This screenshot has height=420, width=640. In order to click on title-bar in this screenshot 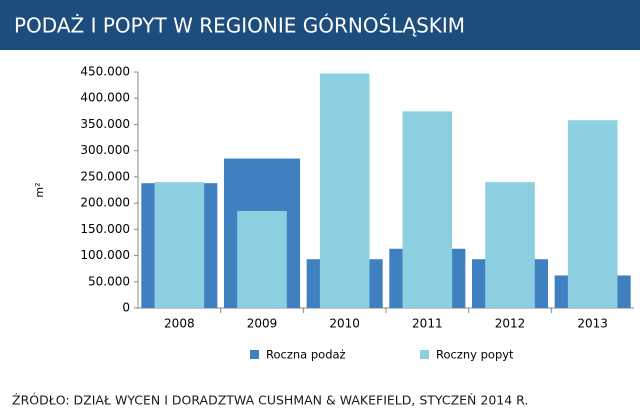, I will do `click(320, 25)`.